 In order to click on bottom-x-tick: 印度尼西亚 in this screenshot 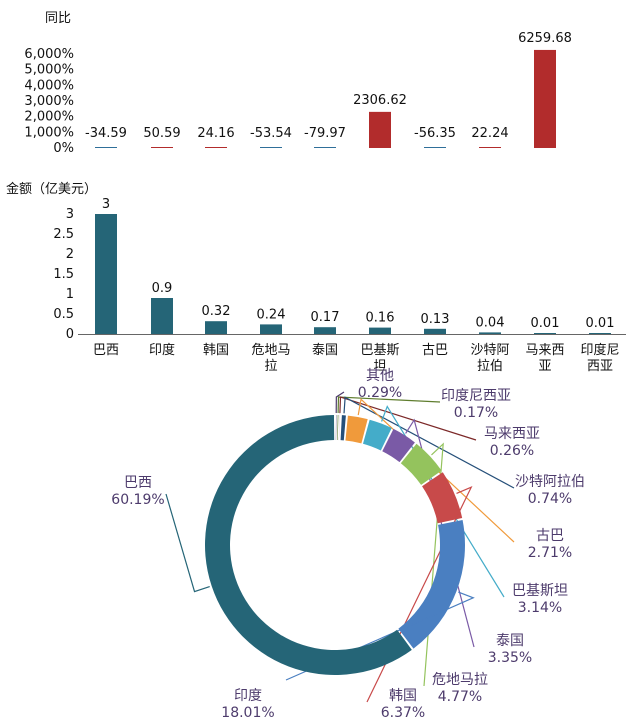, I will do `click(599, 358)`.